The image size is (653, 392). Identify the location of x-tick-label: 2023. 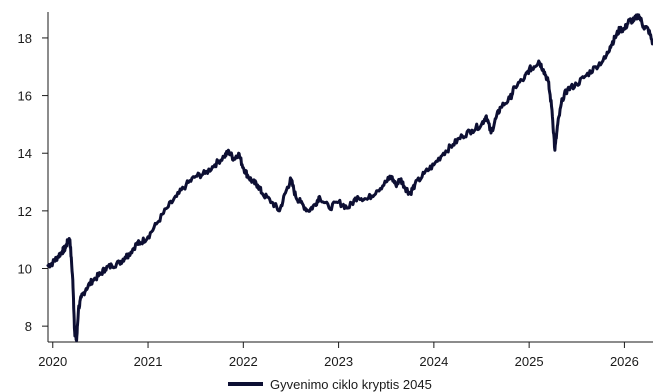
(338, 361).